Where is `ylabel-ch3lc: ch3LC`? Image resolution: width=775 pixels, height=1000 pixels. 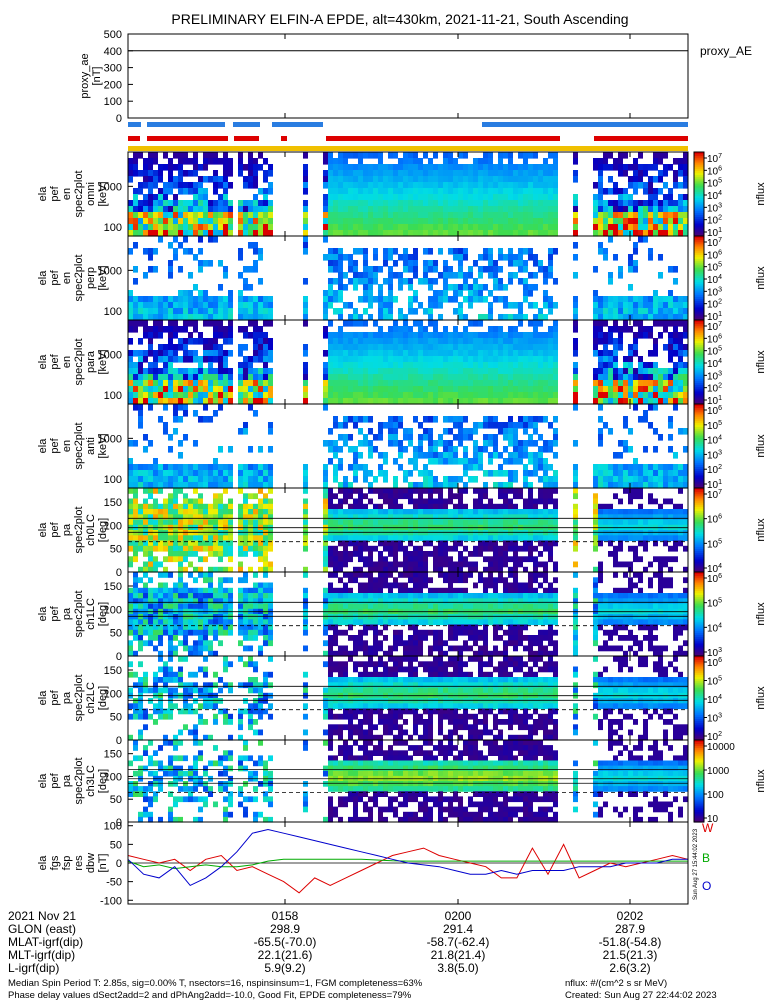 ylabel-ch3lc: ch3LC is located at coordinates (91, 781).